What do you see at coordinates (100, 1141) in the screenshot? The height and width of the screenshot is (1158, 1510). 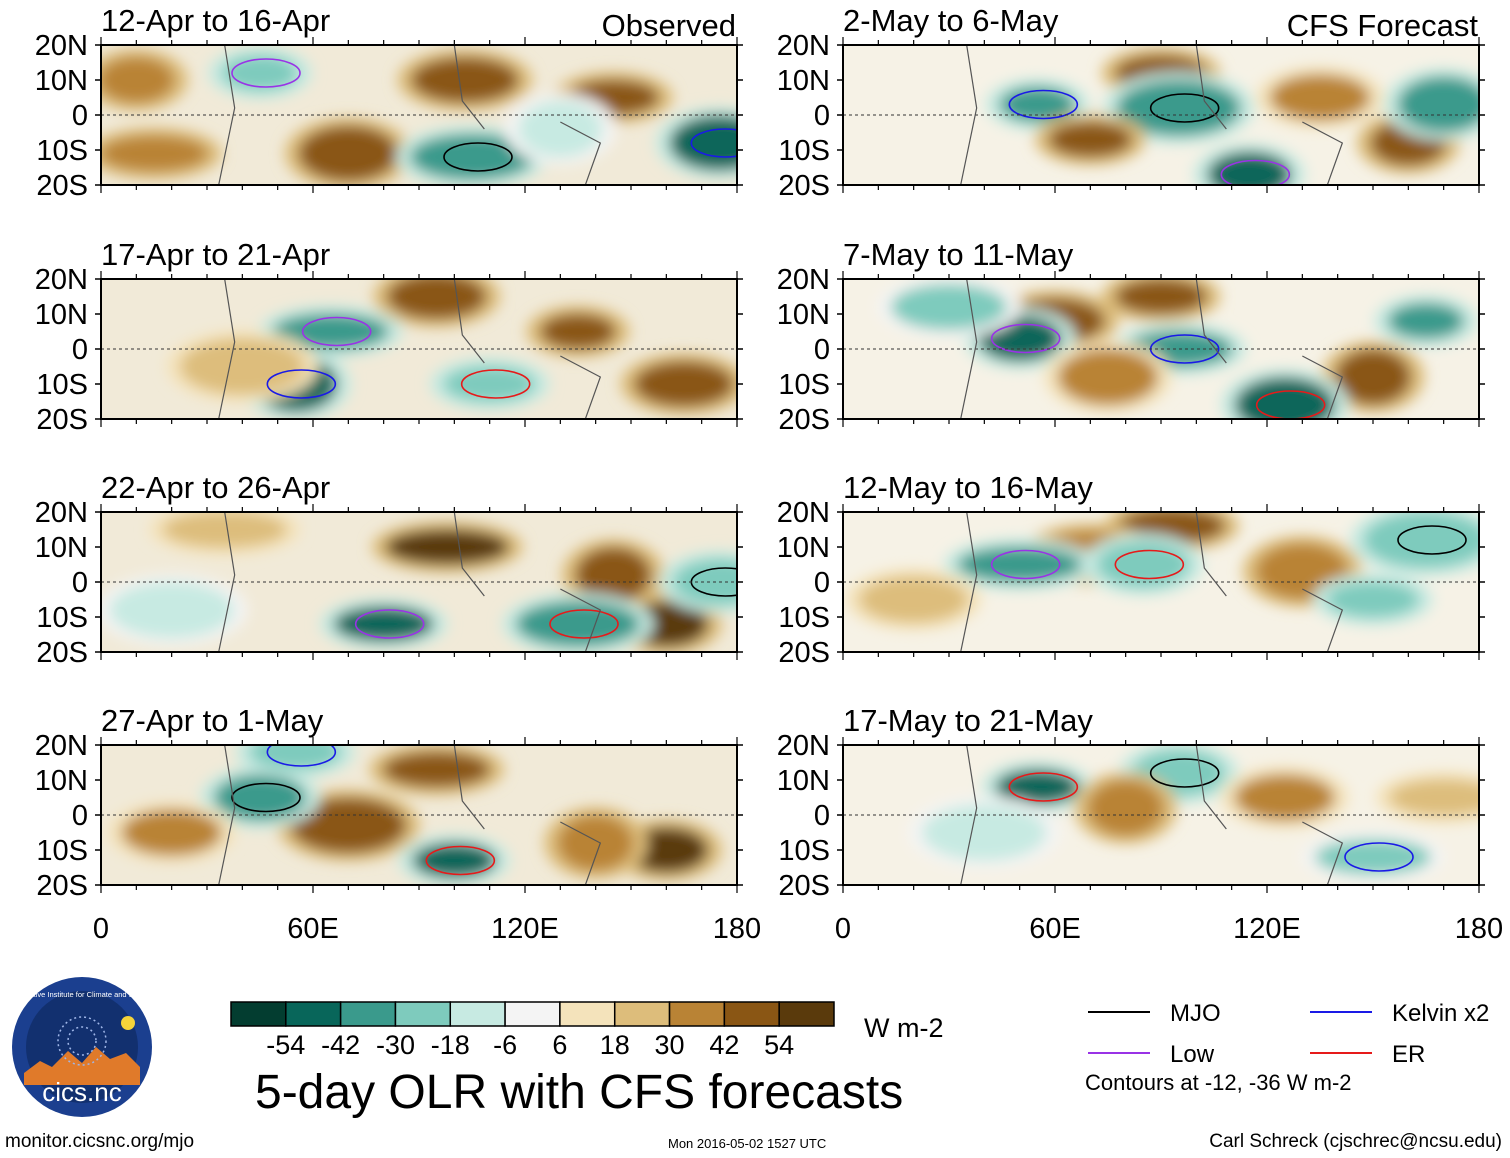 I see `footer-url: monitor.cicsnc.org/mjo` at bounding box center [100, 1141].